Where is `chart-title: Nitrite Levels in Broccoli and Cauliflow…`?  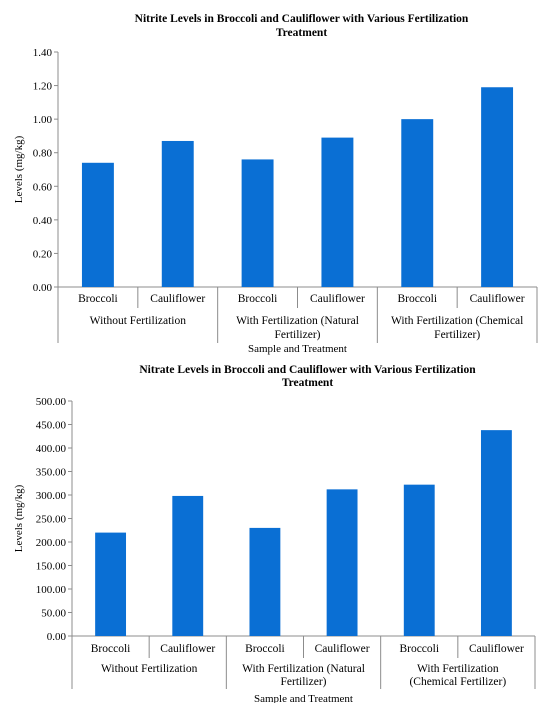
chart-title: Nitrite Levels in Broccoli and Cauliflow… is located at coordinates (302, 19).